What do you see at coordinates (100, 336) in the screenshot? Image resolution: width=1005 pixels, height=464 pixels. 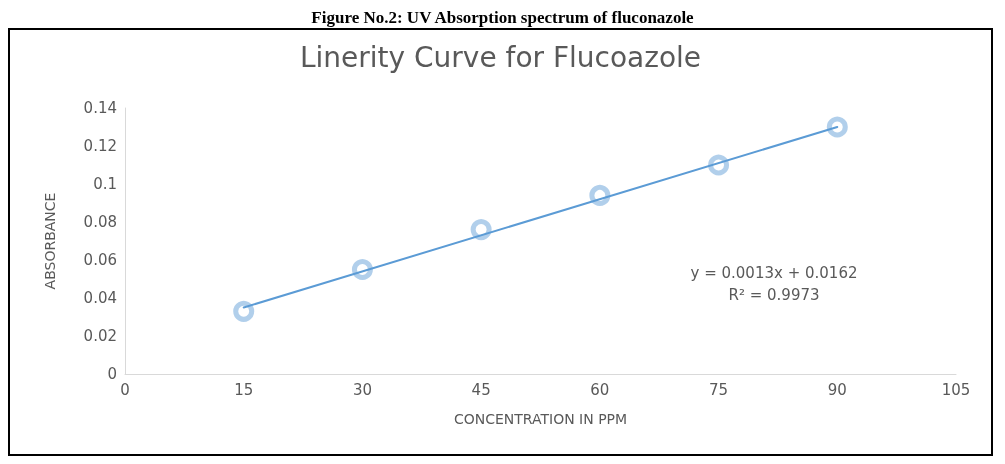 I see `y-tick-label: 0.02` at bounding box center [100, 336].